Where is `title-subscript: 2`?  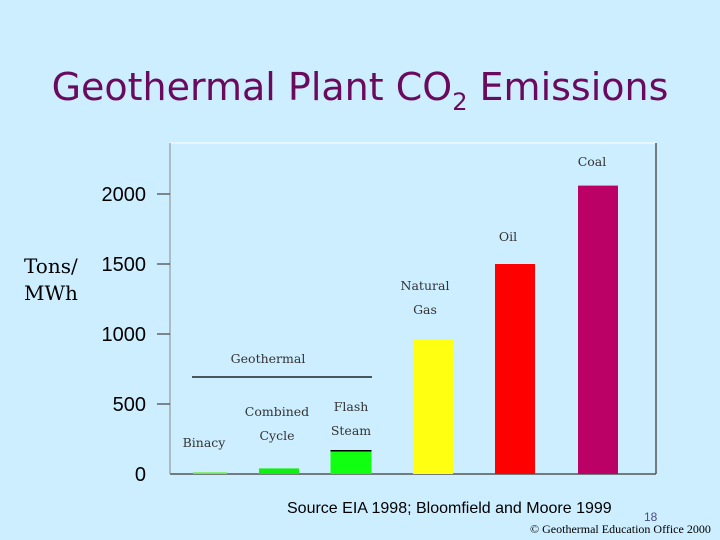 title-subscript: 2 is located at coordinates (460, 102).